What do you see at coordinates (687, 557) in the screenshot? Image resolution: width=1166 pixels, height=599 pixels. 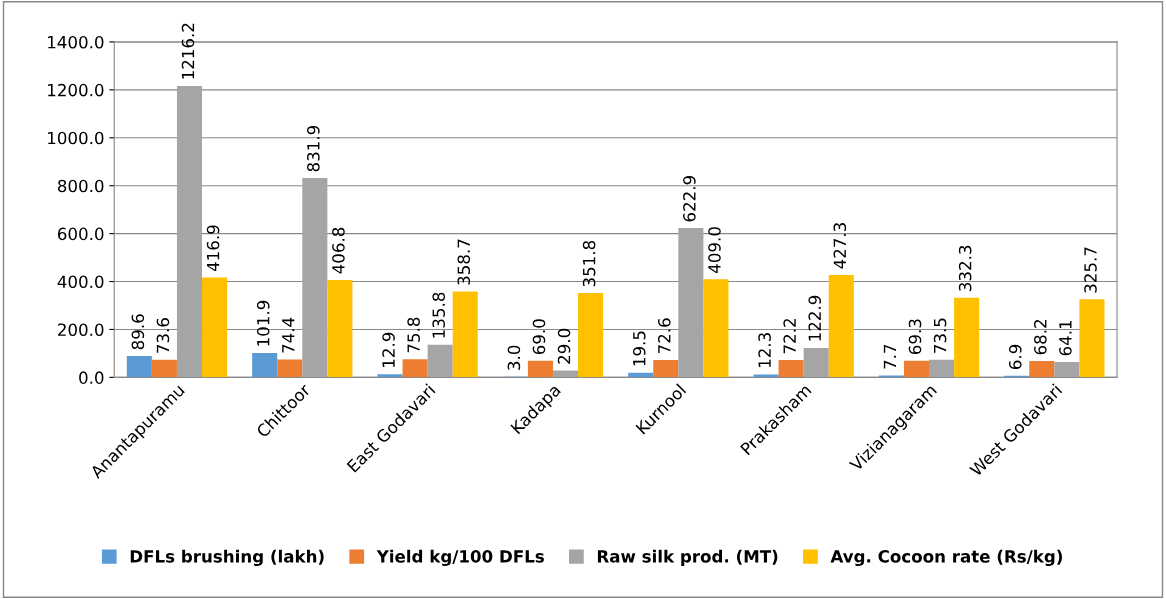 I see `legend-label: Raw silk prod. (MT)` at bounding box center [687, 557].